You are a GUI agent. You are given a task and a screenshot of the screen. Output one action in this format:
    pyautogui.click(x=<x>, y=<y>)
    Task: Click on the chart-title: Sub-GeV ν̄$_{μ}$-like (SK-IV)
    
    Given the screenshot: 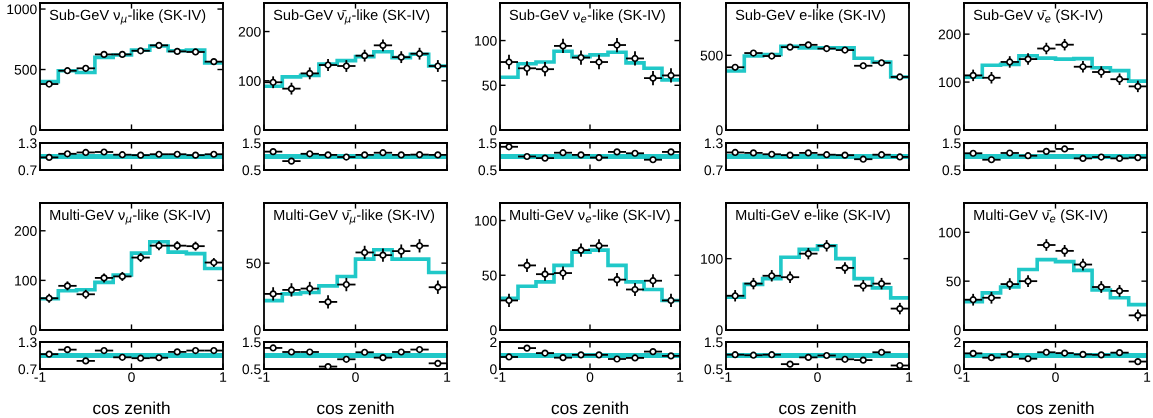 What is the action you would take?
    pyautogui.click(x=351, y=17)
    